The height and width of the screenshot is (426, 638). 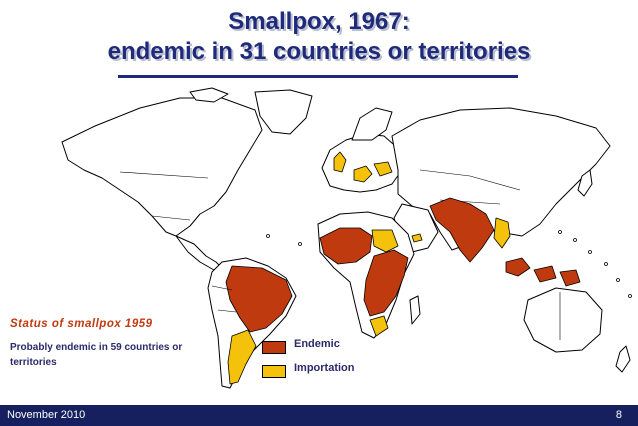 I want to click on brazil-endemic, so click(x=259, y=299).